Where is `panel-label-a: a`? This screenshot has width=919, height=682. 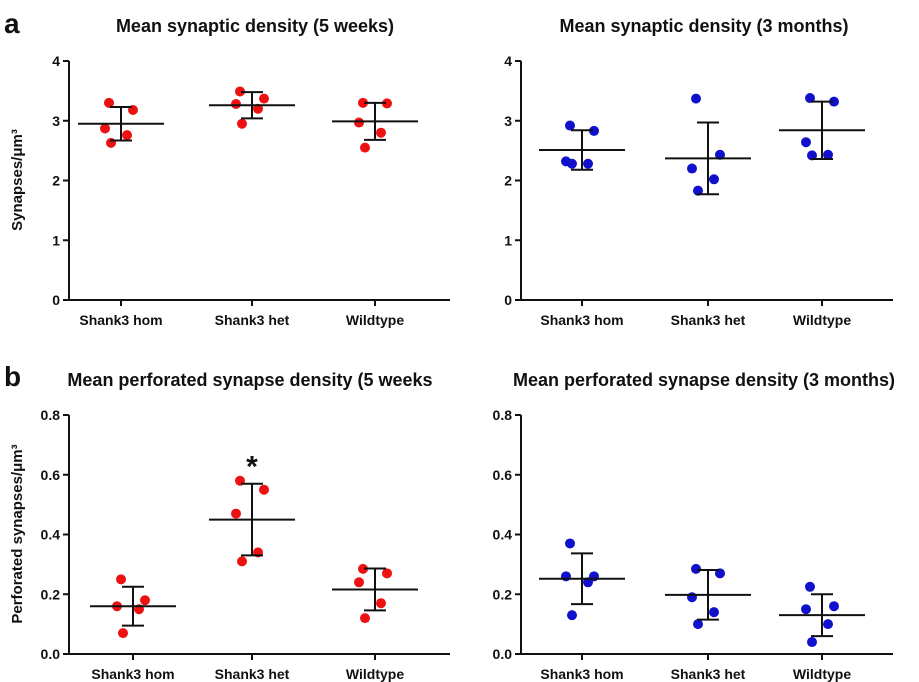 panel-label-a: a is located at coordinates (12, 23).